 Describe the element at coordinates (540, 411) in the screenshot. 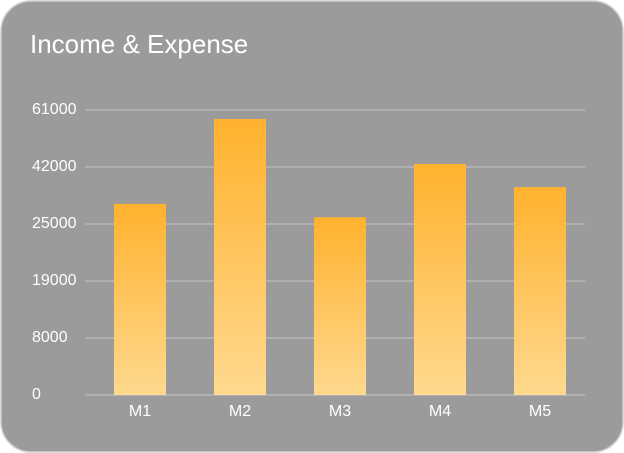

I see `x-tick-label: M5` at that location.